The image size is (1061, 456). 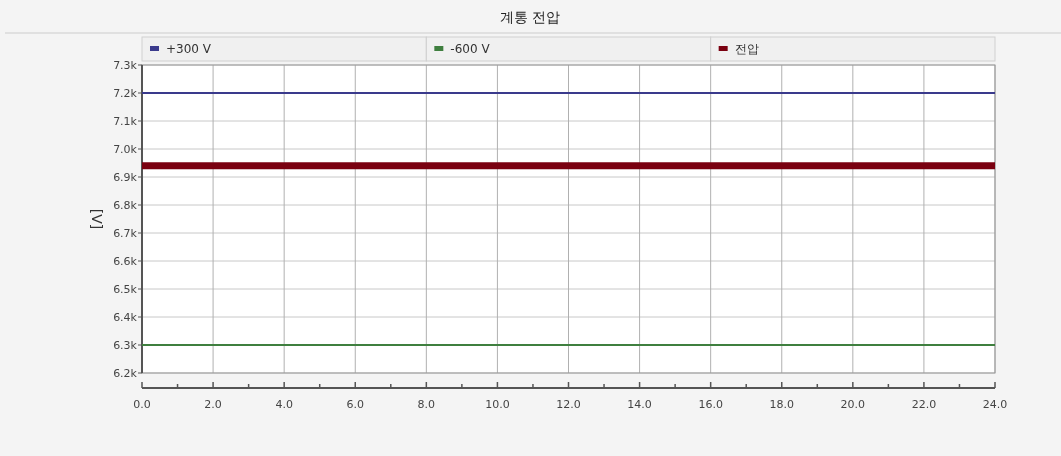 What do you see at coordinates (125, 65) in the screenshot?
I see `y-tick-label: 7.3k` at bounding box center [125, 65].